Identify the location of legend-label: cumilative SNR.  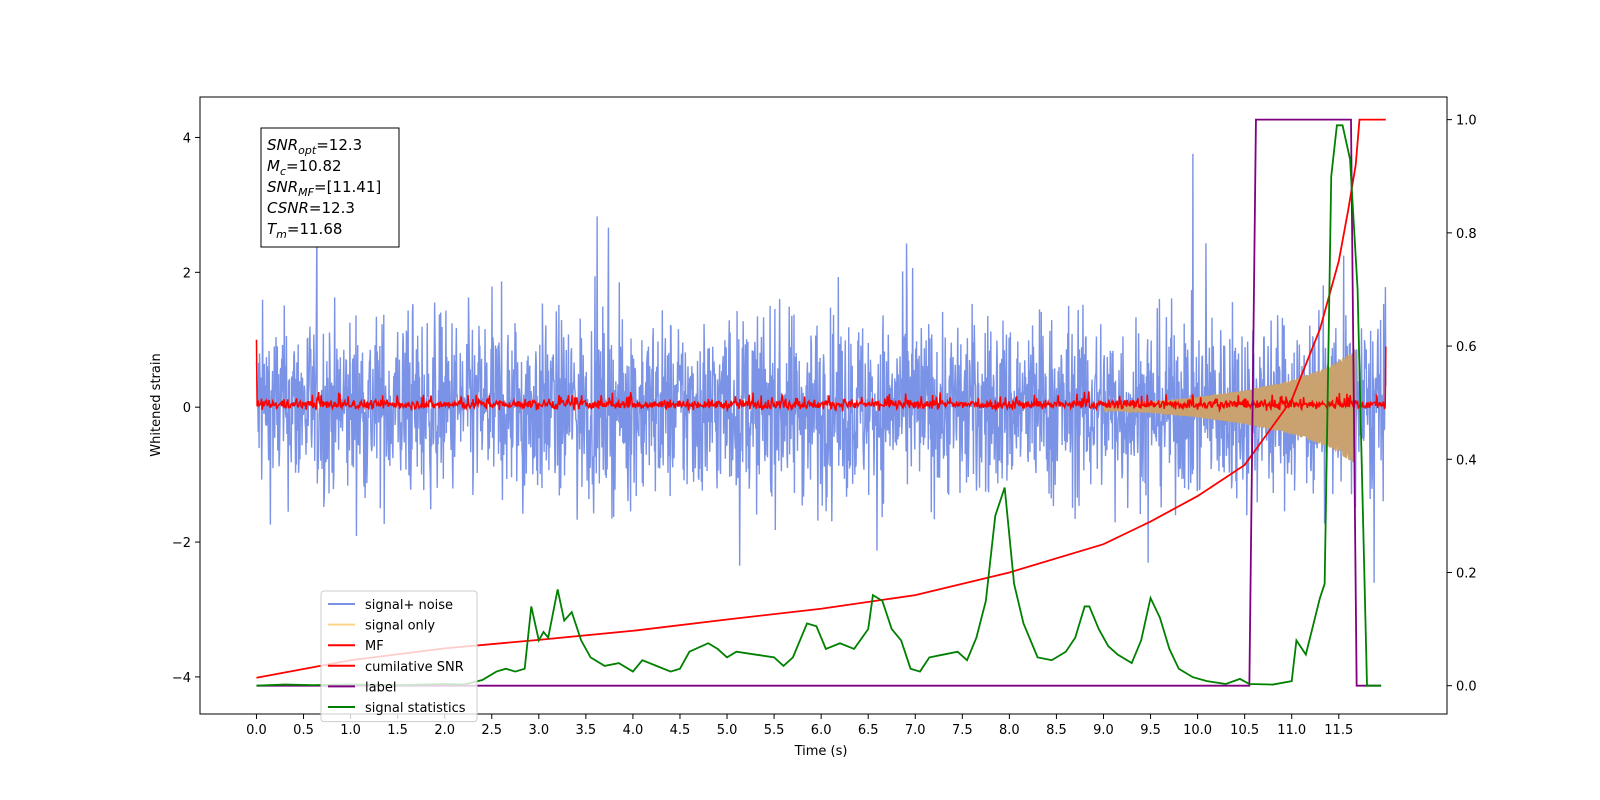
(414, 667).